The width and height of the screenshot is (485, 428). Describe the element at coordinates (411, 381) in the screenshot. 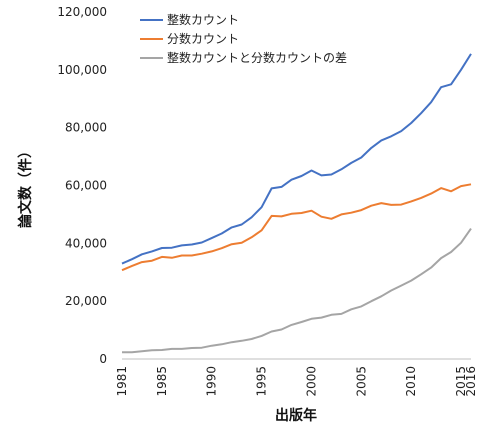

I see `x-tick-label: 2010` at that location.